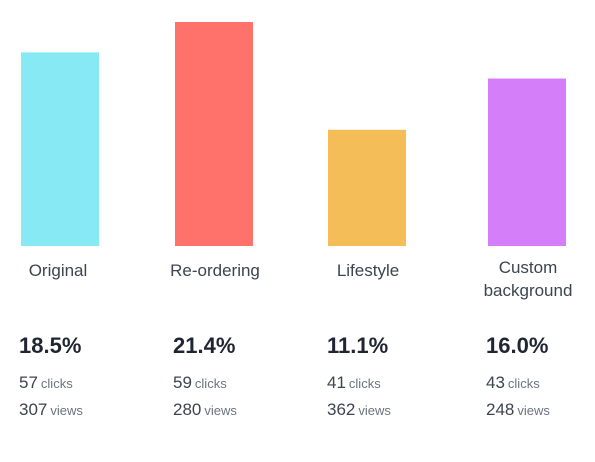  I want to click on views-stat: 362 views, so click(359, 410).